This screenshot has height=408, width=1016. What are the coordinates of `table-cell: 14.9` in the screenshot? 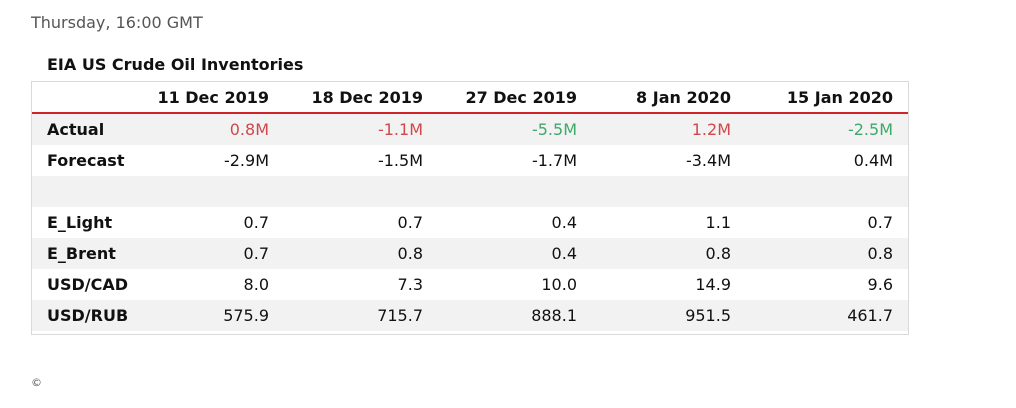 It's located at (713, 284).